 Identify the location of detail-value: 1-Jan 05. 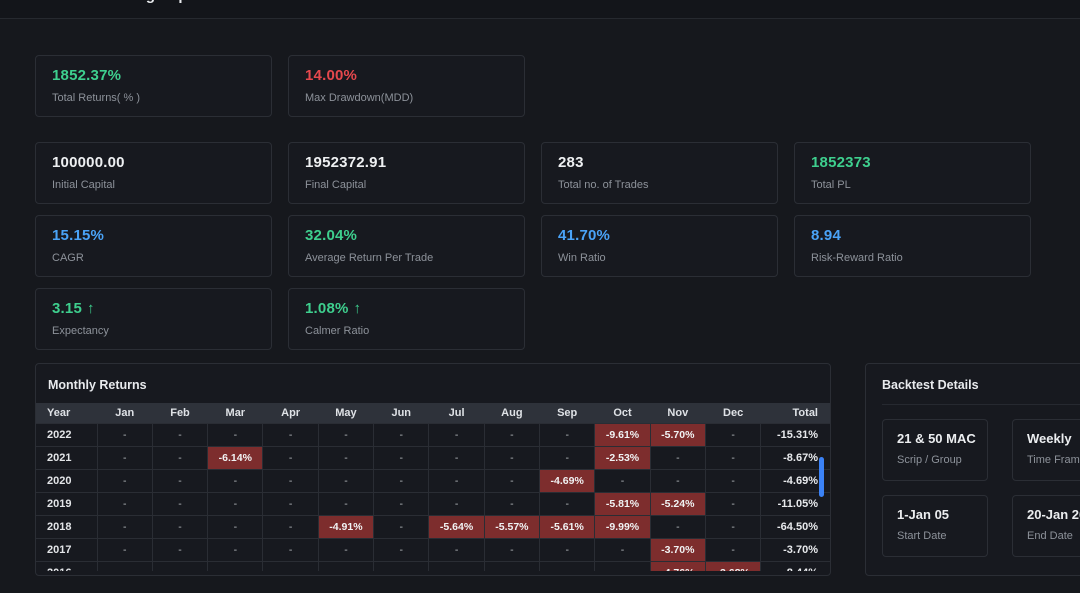
(923, 514).